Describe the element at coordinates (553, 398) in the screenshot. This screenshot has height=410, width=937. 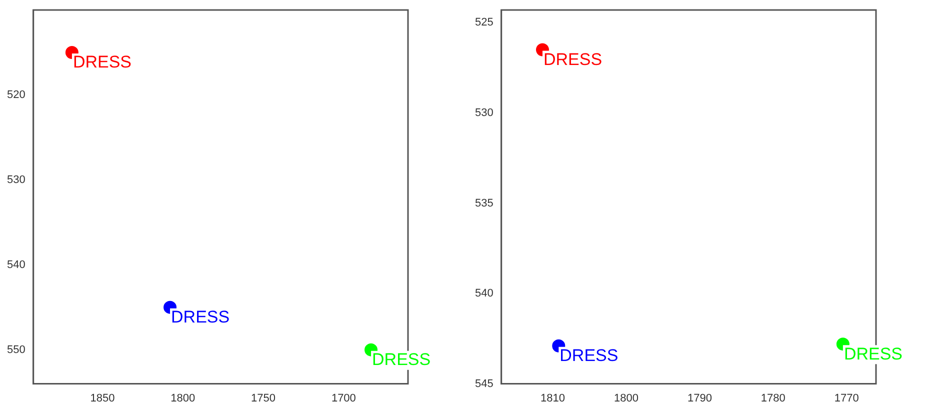
I see `x-tick-label: 1810` at that location.